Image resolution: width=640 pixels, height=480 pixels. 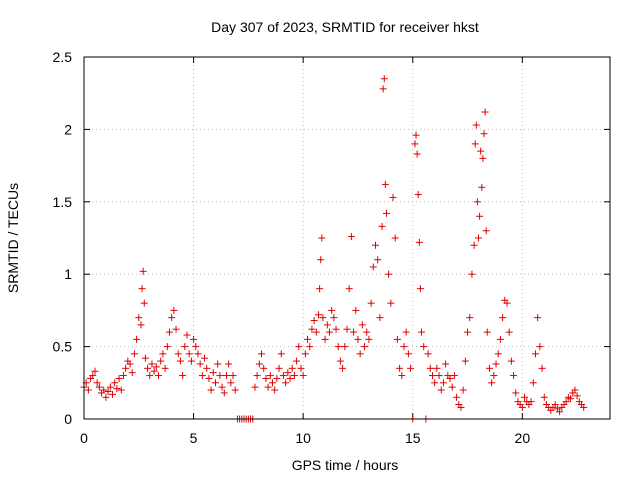 I want to click on y-tick-label: 0, so click(x=68, y=419).